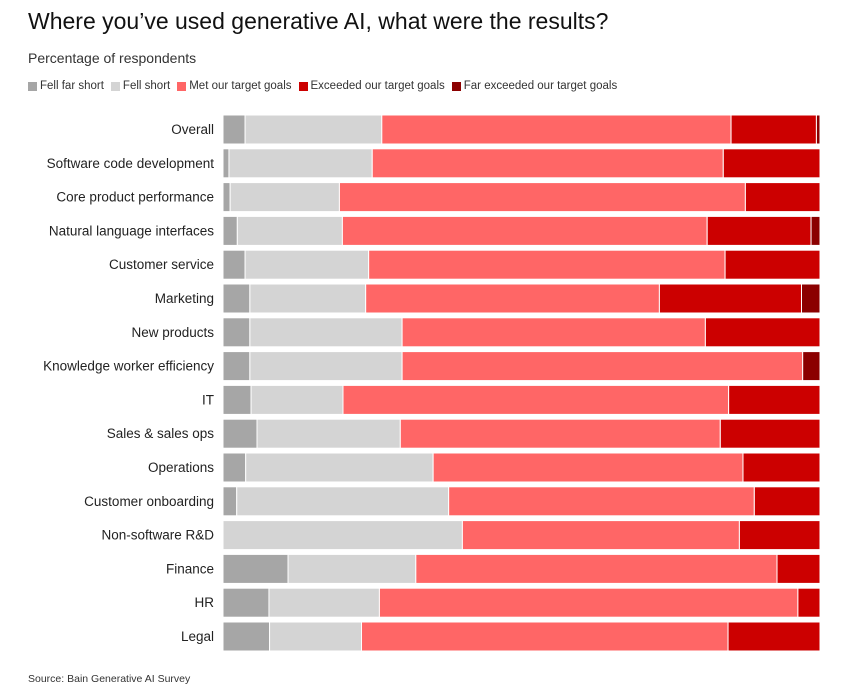 Image resolution: width=860 pixels, height=690 pixels. What do you see at coordinates (588, 467) in the screenshot?
I see `bar-segment-operations-met-our-target-goals` at bounding box center [588, 467].